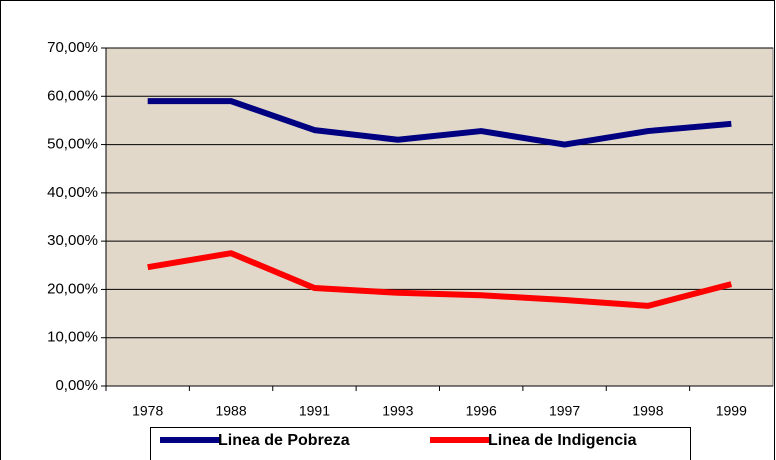 The width and height of the screenshot is (776, 460). Describe the element at coordinates (230, 411) in the screenshot. I see `x-tick-label: 1988` at that location.